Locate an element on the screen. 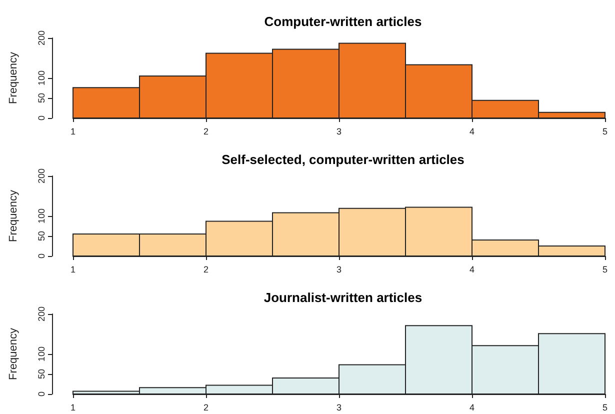 The image size is (615, 414). chart-title: Self-selected, computer-written articles is located at coordinates (343, 159).